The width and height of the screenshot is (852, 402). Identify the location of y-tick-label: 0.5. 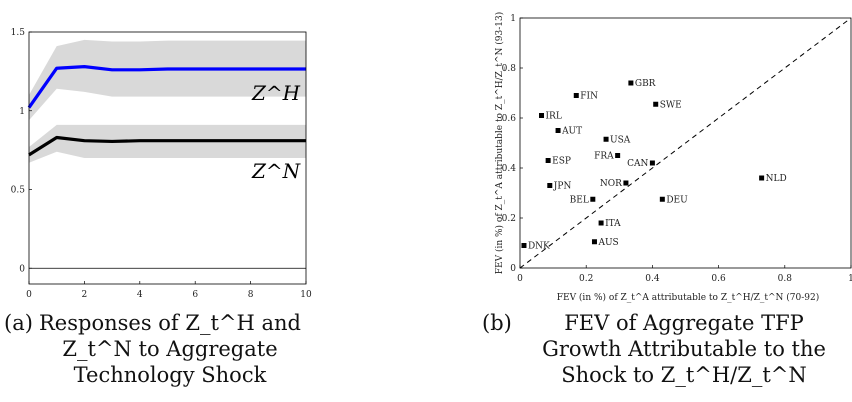
(18, 191).